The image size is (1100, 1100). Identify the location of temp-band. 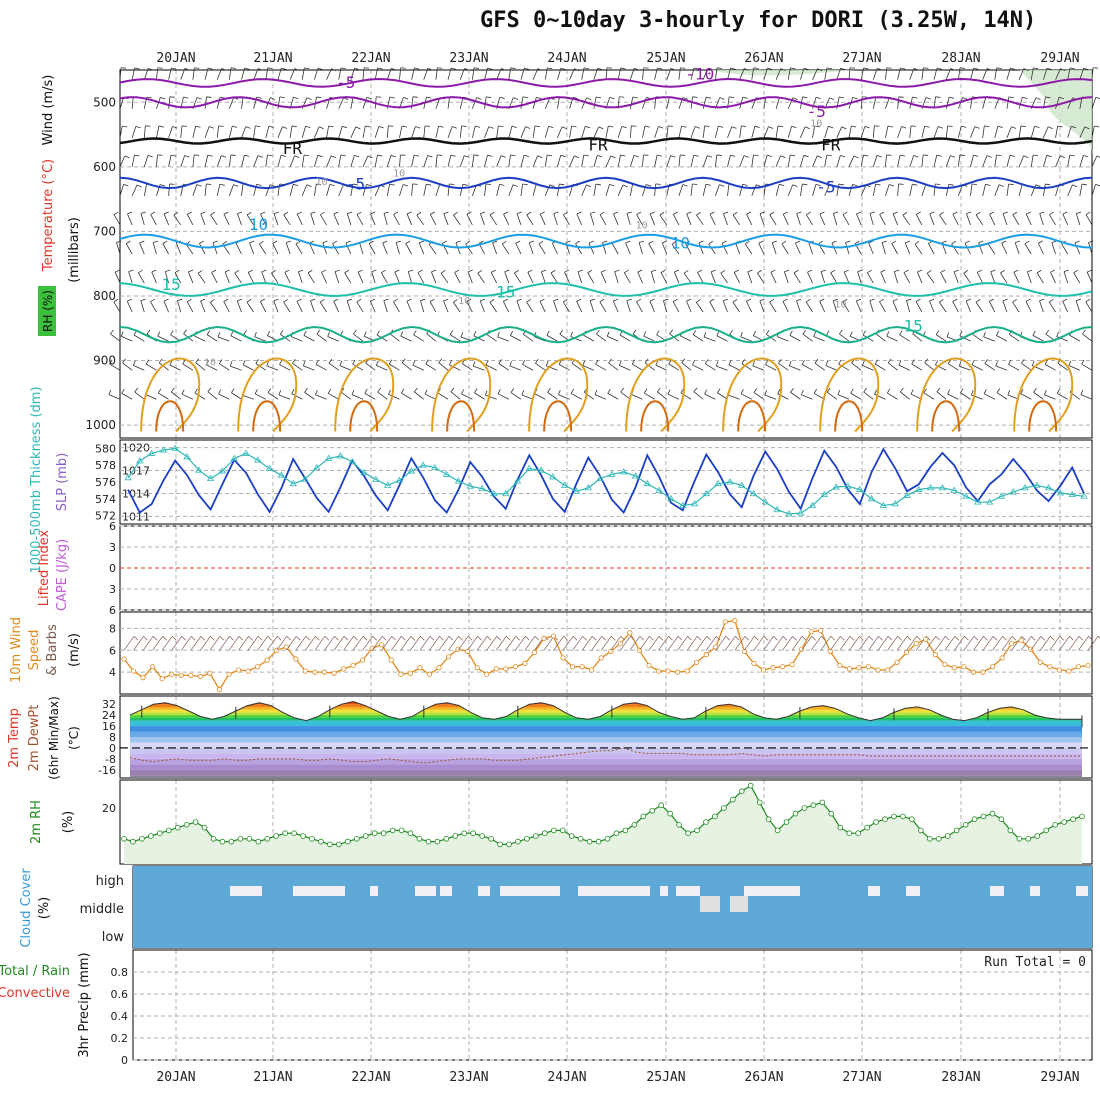
(606, 719).